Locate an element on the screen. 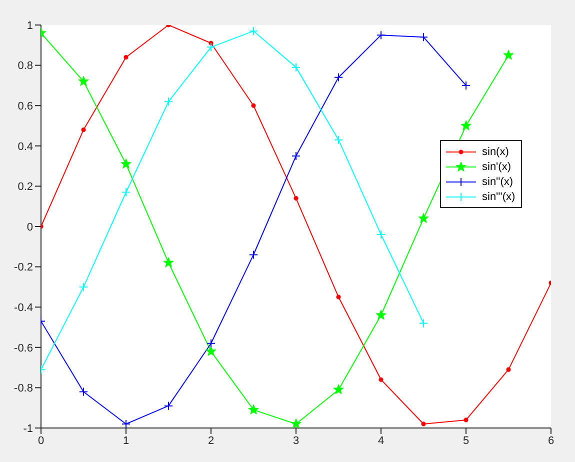 This screenshot has height=462, width=575. x-tick-label: 2 is located at coordinates (211, 440).